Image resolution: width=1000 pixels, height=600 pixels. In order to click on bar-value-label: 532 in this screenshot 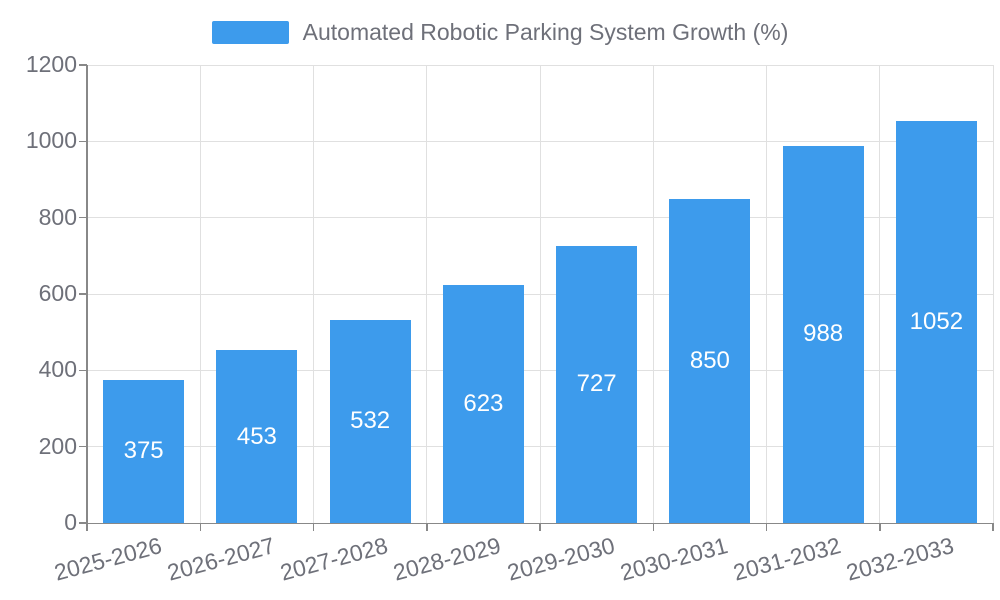, I will do `click(370, 421)`.